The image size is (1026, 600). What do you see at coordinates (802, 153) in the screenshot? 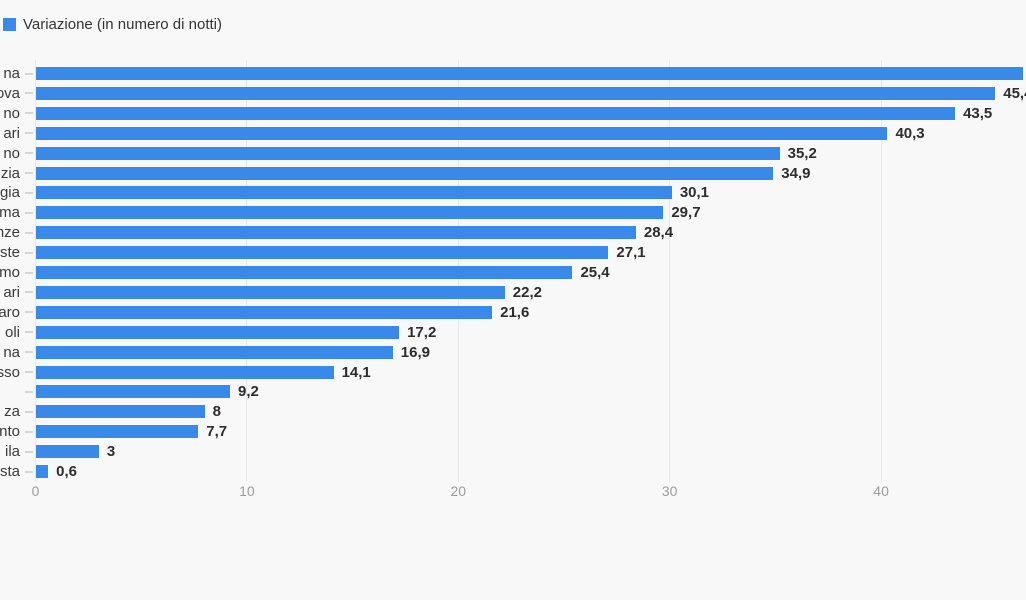
I see `value-label: 35,2` at bounding box center [802, 153].